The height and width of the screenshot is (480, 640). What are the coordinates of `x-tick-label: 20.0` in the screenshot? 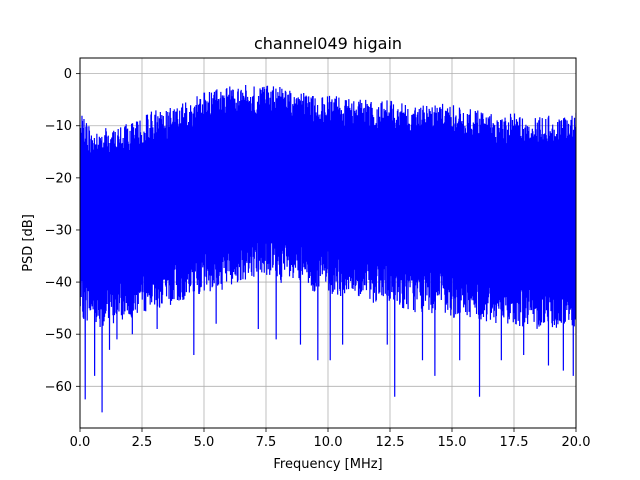 It's located at (576, 442).